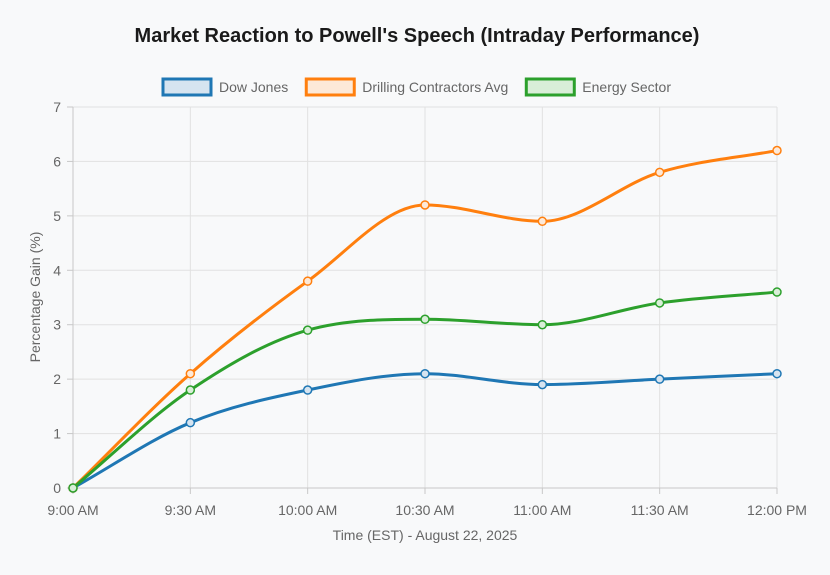 The image size is (830, 575). I want to click on x-tick-label: 9:00 AM, so click(72, 510).